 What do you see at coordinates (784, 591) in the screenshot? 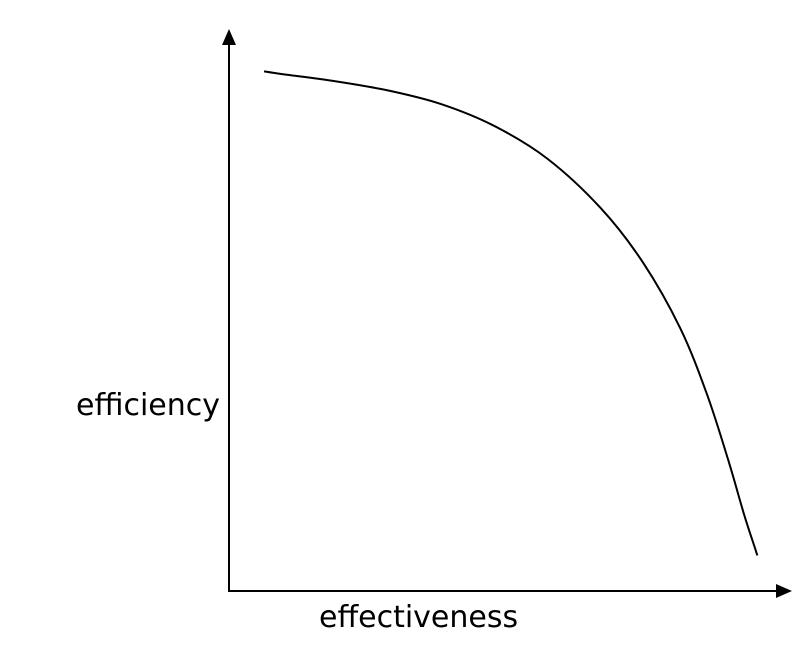
I see `x-axis-arrowhead` at bounding box center [784, 591].